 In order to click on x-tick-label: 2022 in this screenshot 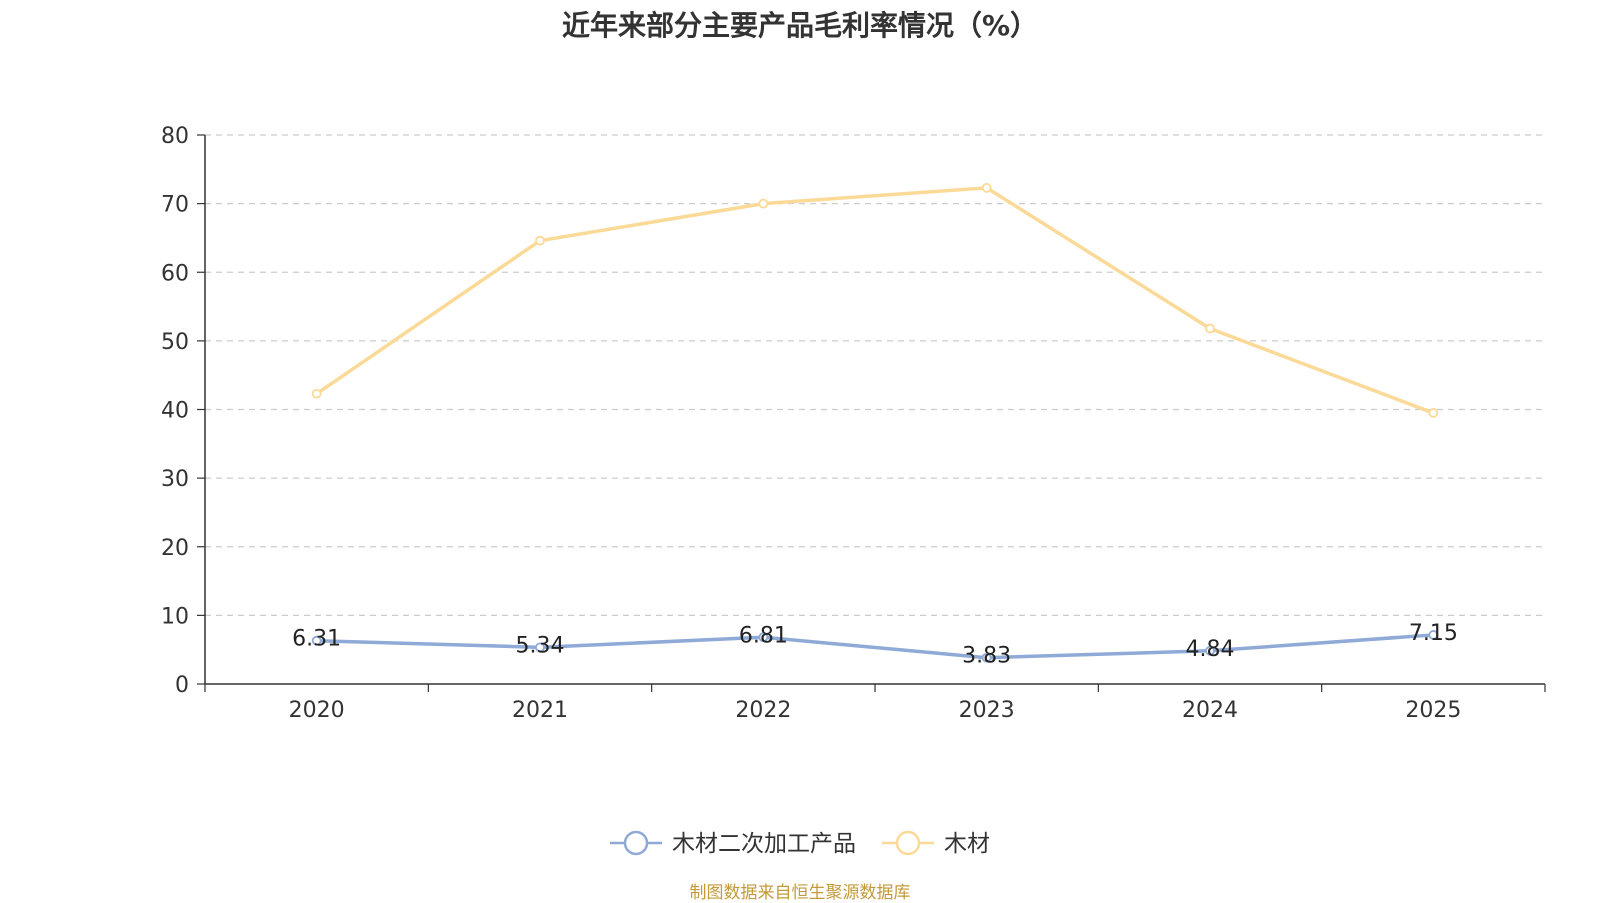, I will do `click(763, 710)`.